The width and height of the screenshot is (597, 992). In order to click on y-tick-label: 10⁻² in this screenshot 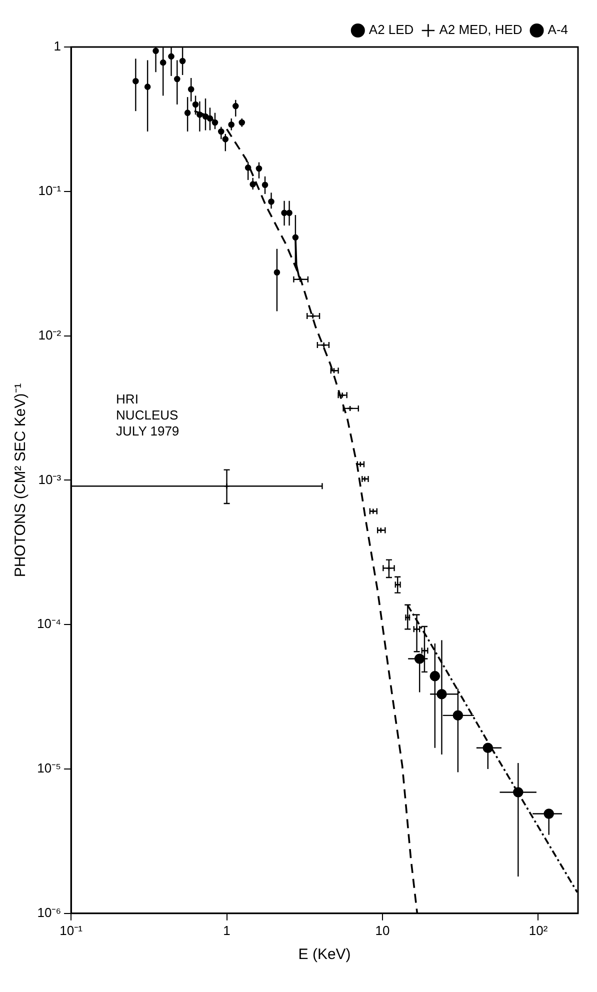, I will do `click(50, 334)`.